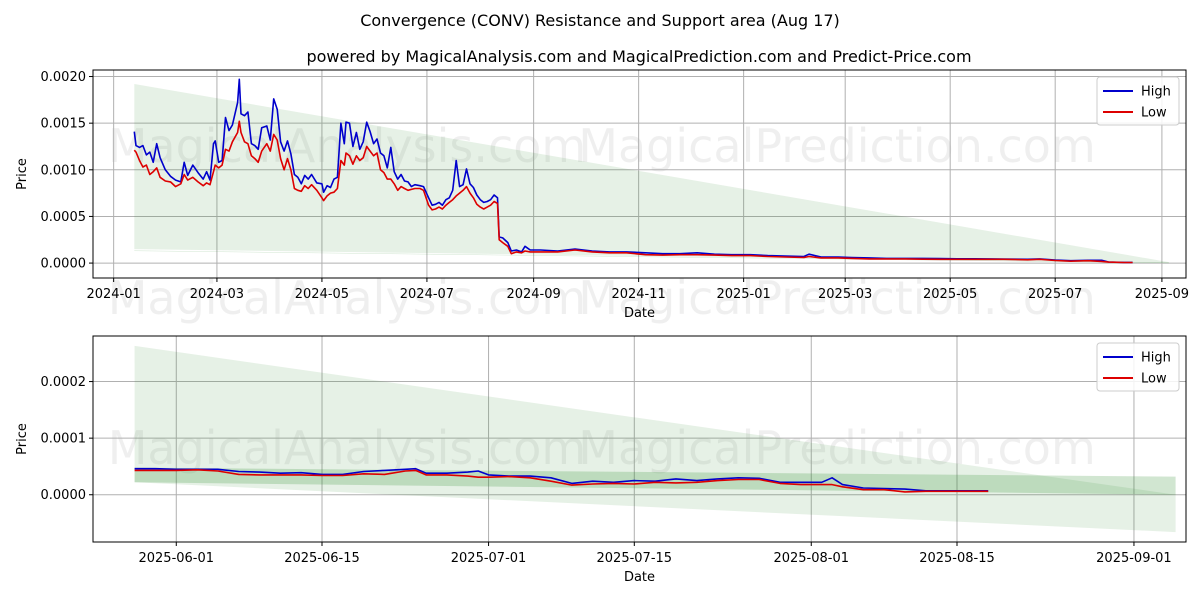 The height and width of the screenshot is (600, 1200). I want to click on x-tick-label: 2025-09-01, so click(1134, 558).